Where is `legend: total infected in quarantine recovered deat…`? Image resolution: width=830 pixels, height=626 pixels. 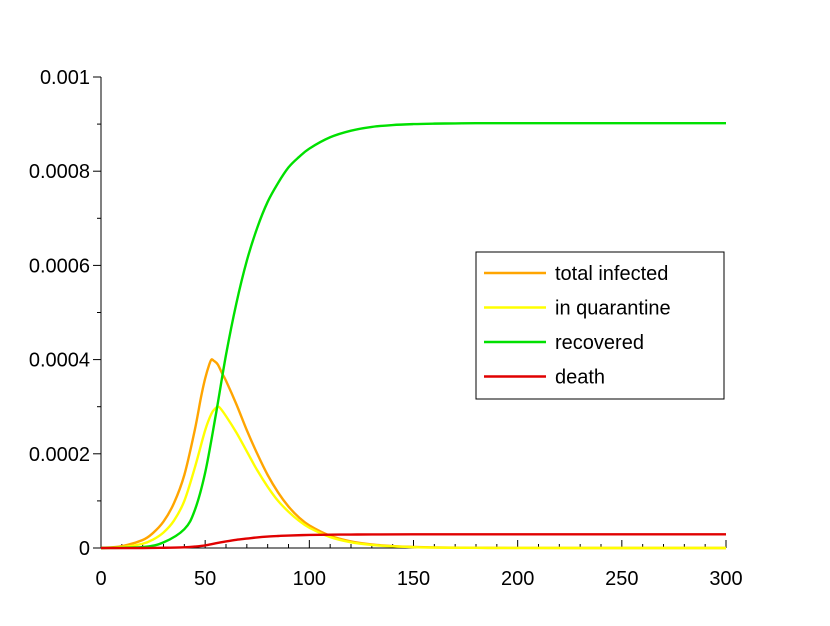
legend: total infected in quarantine recovered deat… is located at coordinates (600, 325).